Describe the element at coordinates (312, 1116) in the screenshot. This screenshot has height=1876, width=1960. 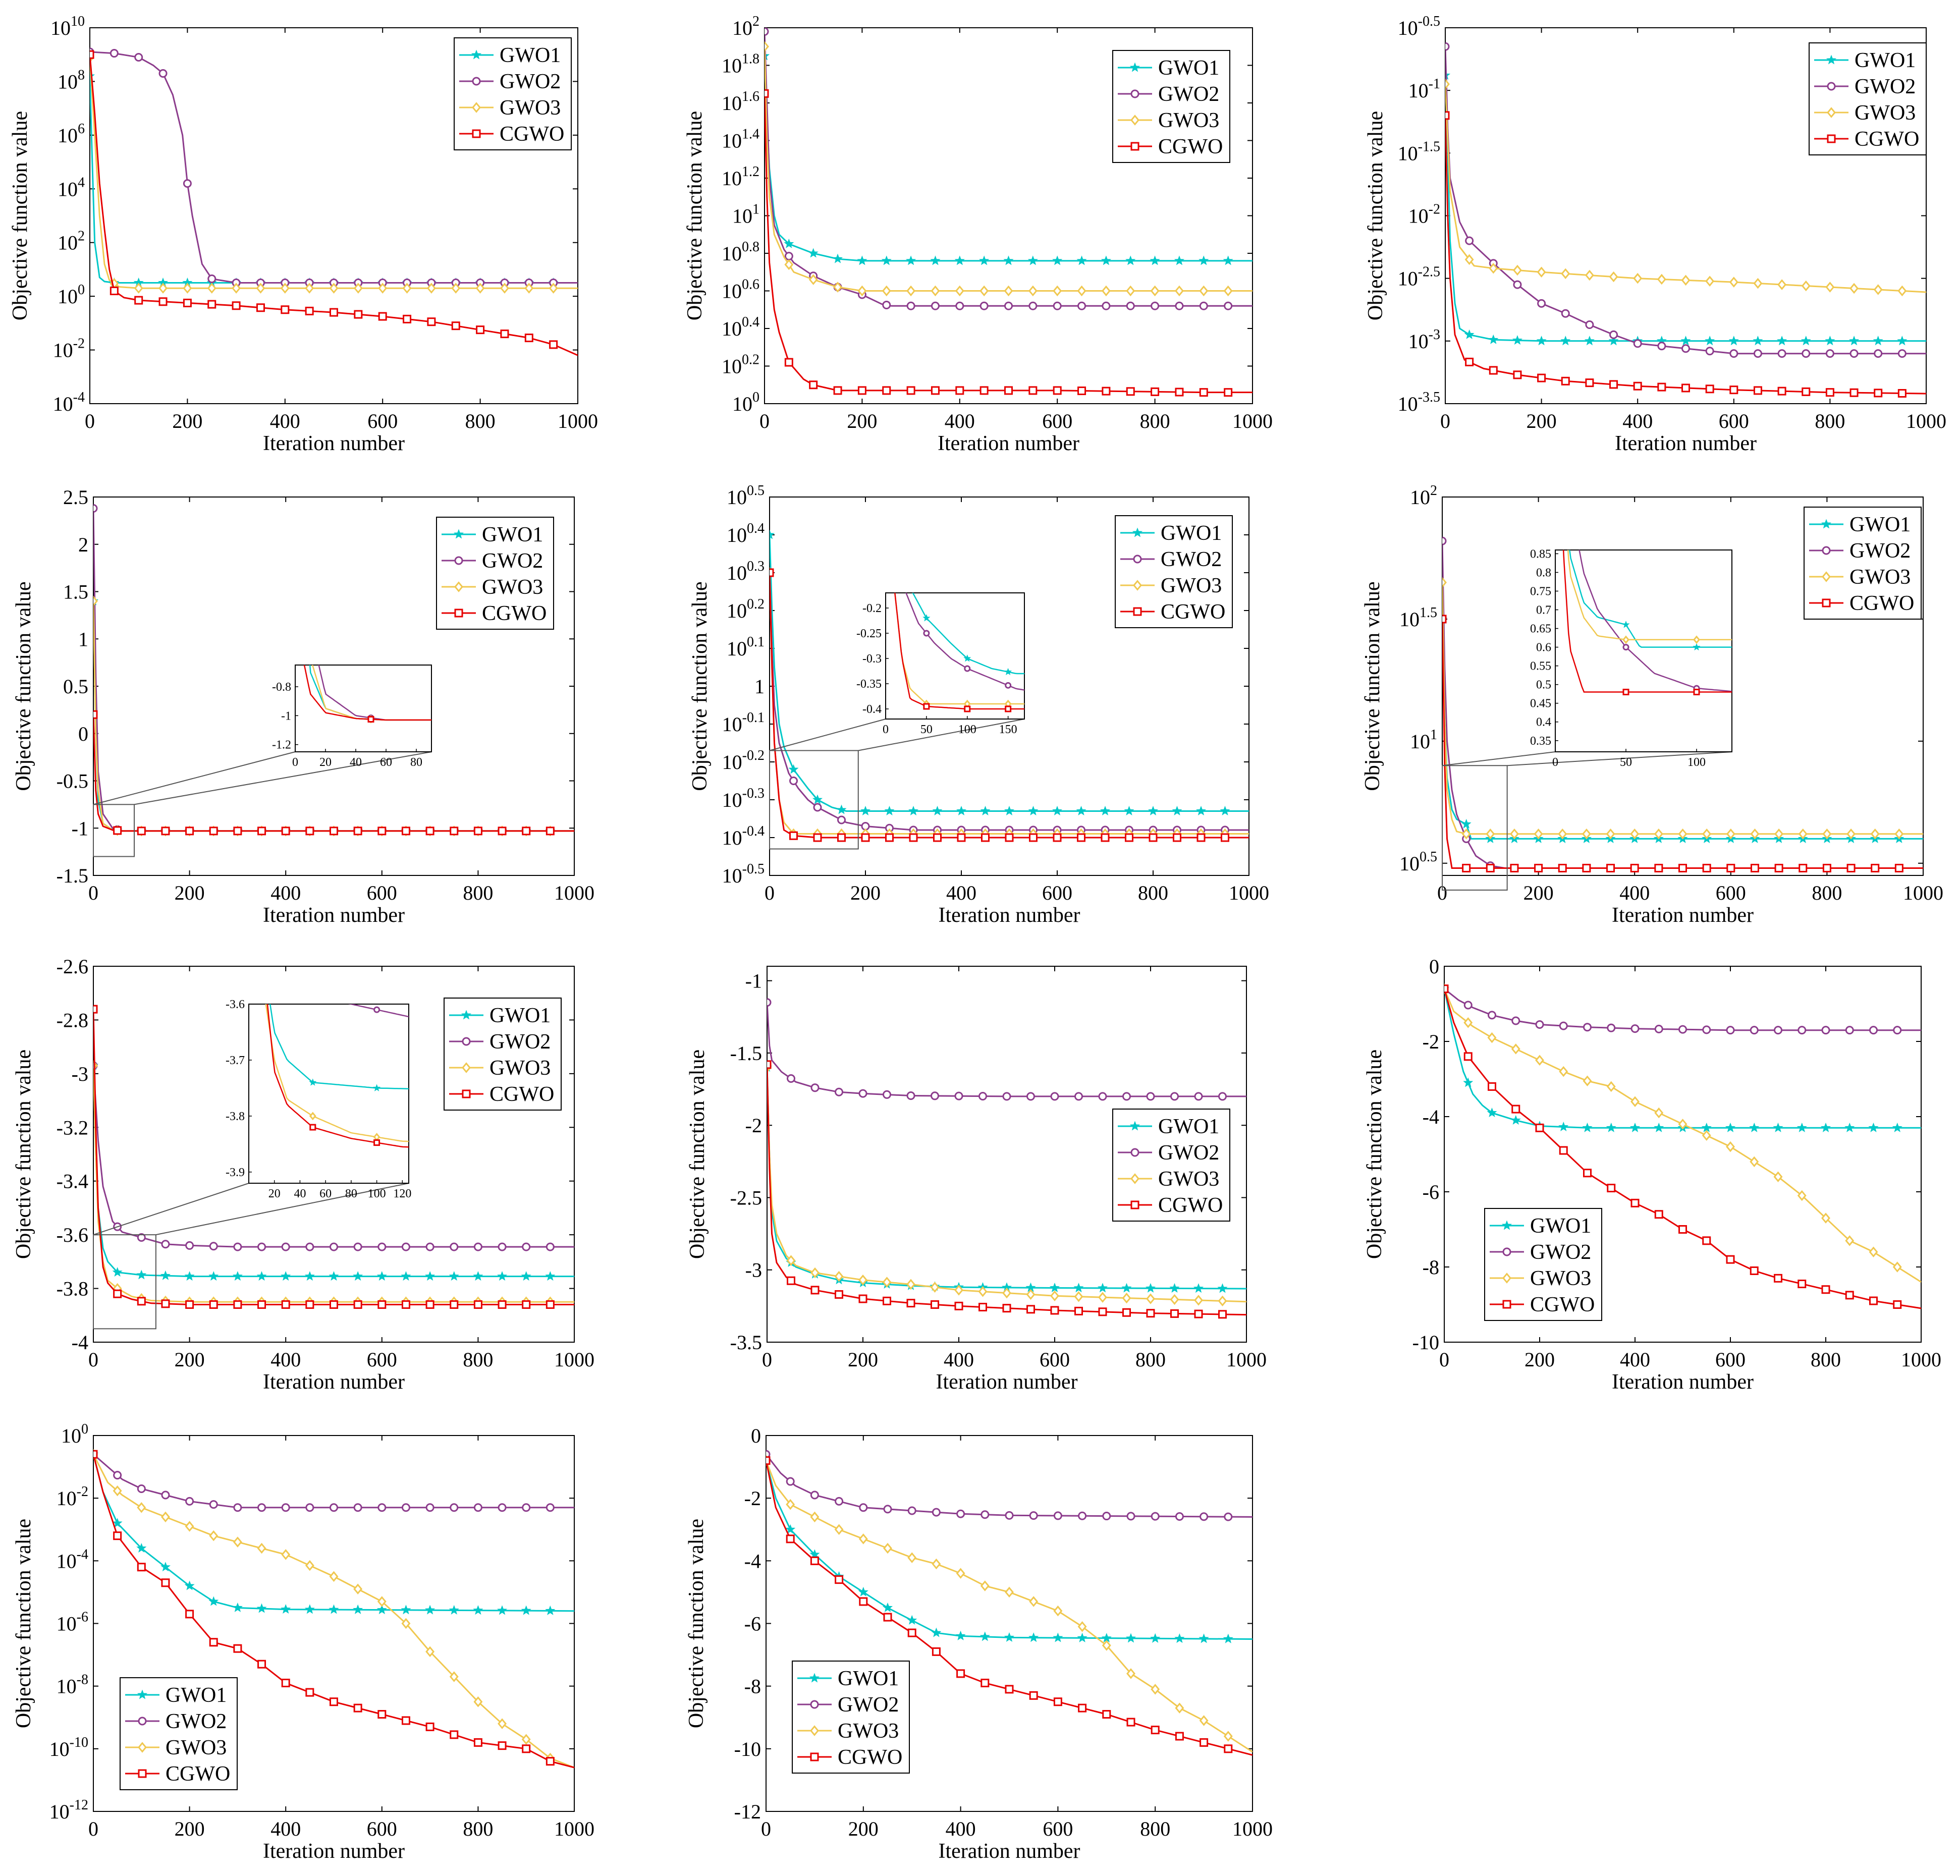
I see `inset-marker-gwo3` at that location.